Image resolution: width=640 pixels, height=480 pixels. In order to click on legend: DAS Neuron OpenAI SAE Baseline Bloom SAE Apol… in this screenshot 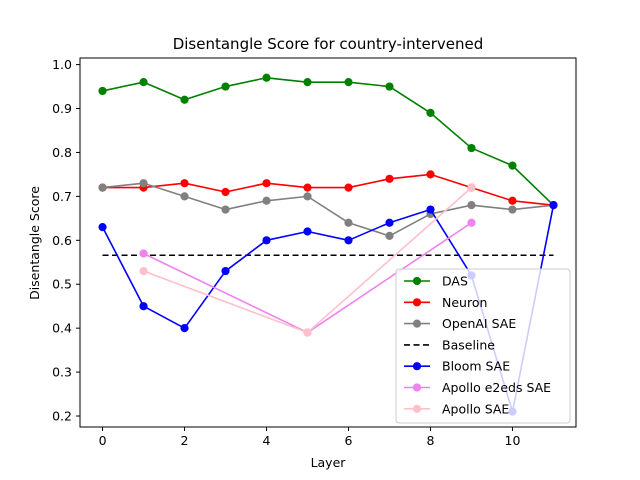, I will do `click(483, 346)`.